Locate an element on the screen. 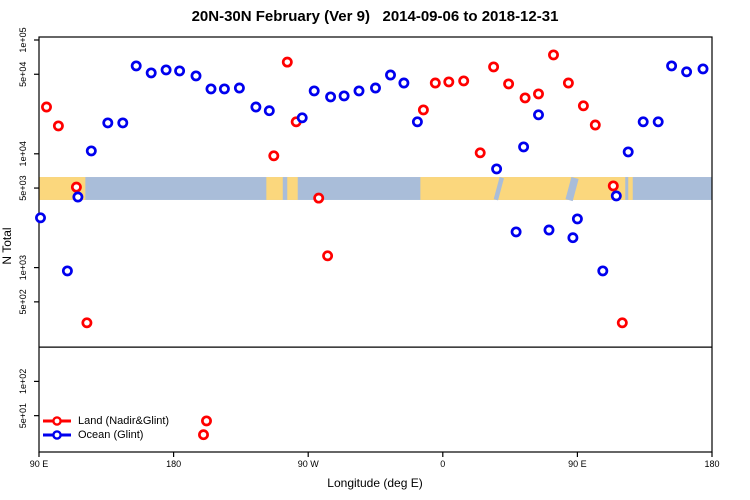  y-tick-label: 5e+02 is located at coordinates (23, 301).